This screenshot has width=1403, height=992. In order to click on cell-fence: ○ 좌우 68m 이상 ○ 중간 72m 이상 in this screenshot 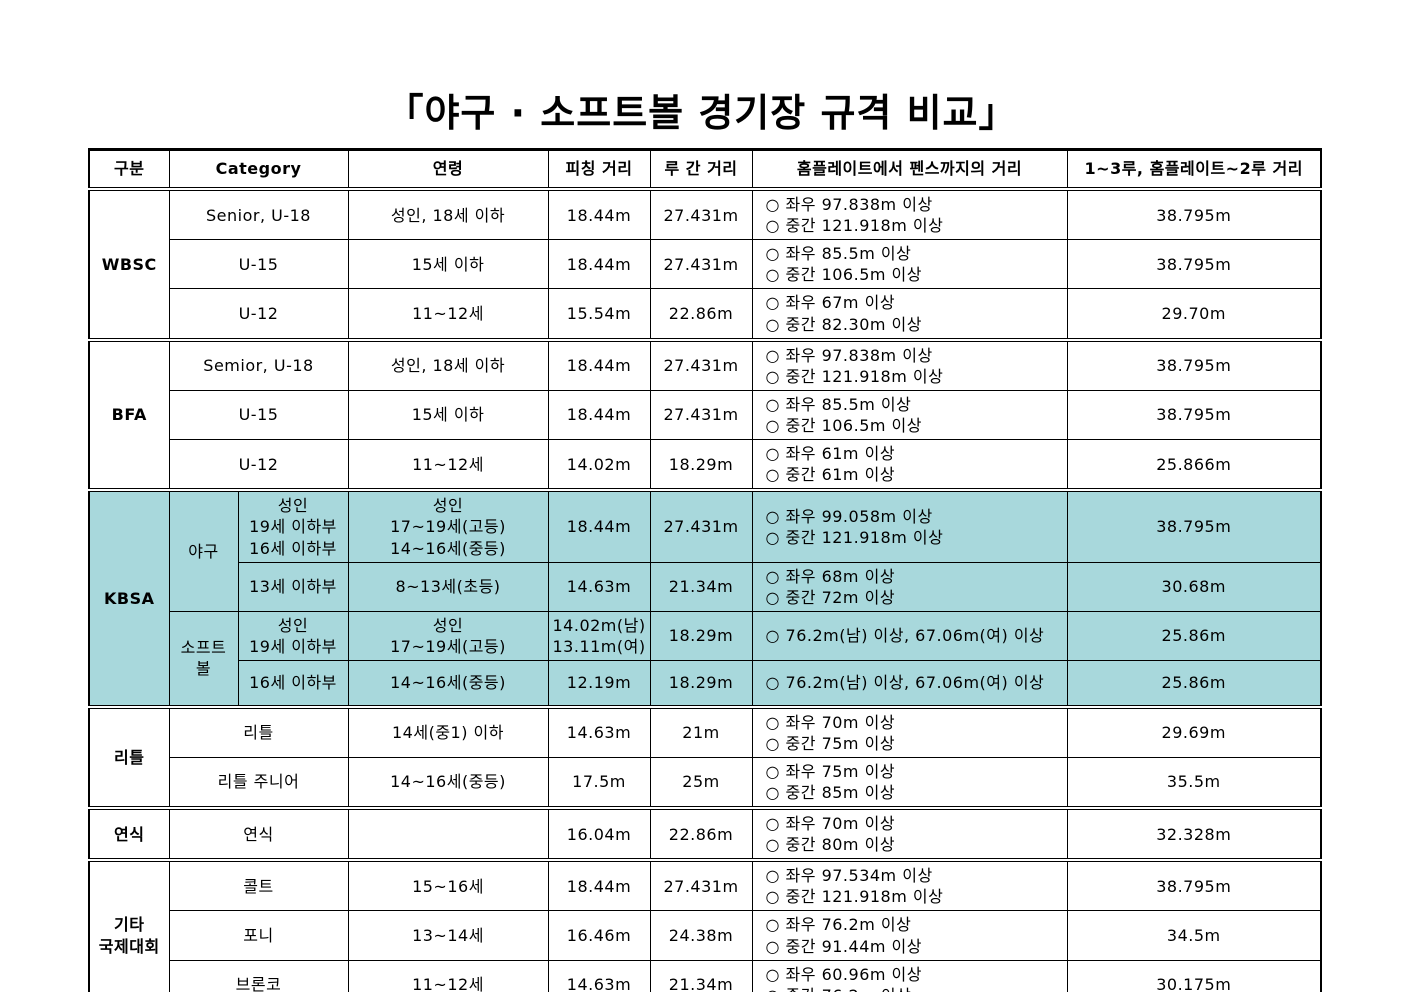, I will do `click(909, 586)`.